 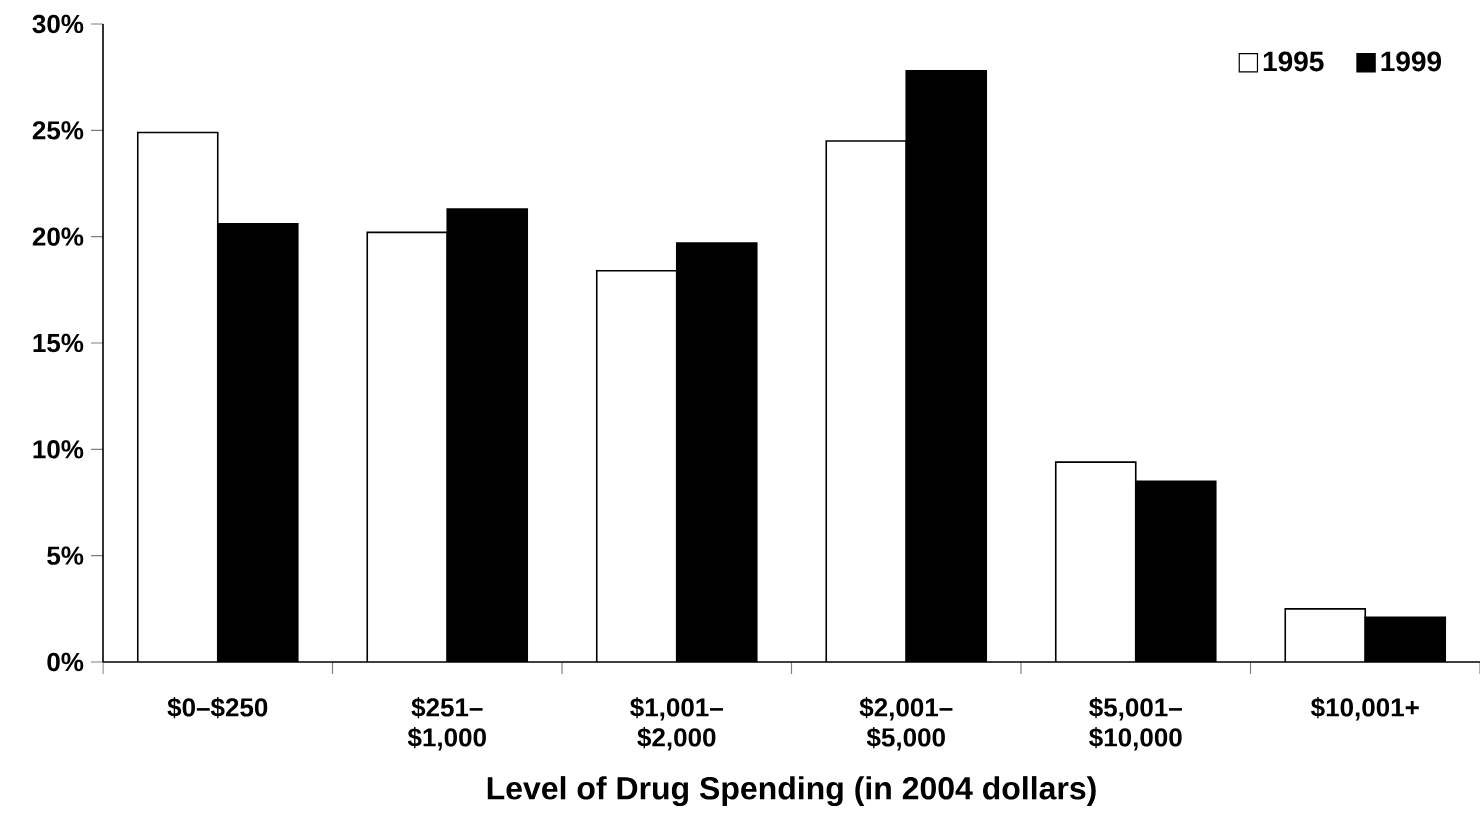 I want to click on x-tick-label: $2,001– $5,000, so click(x=906, y=724).